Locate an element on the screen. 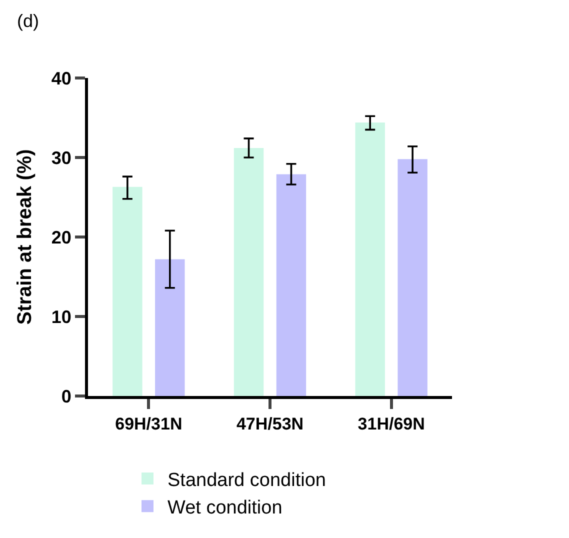 This screenshot has height=538, width=569. y-tick-label: 10 is located at coordinates (61, 316).